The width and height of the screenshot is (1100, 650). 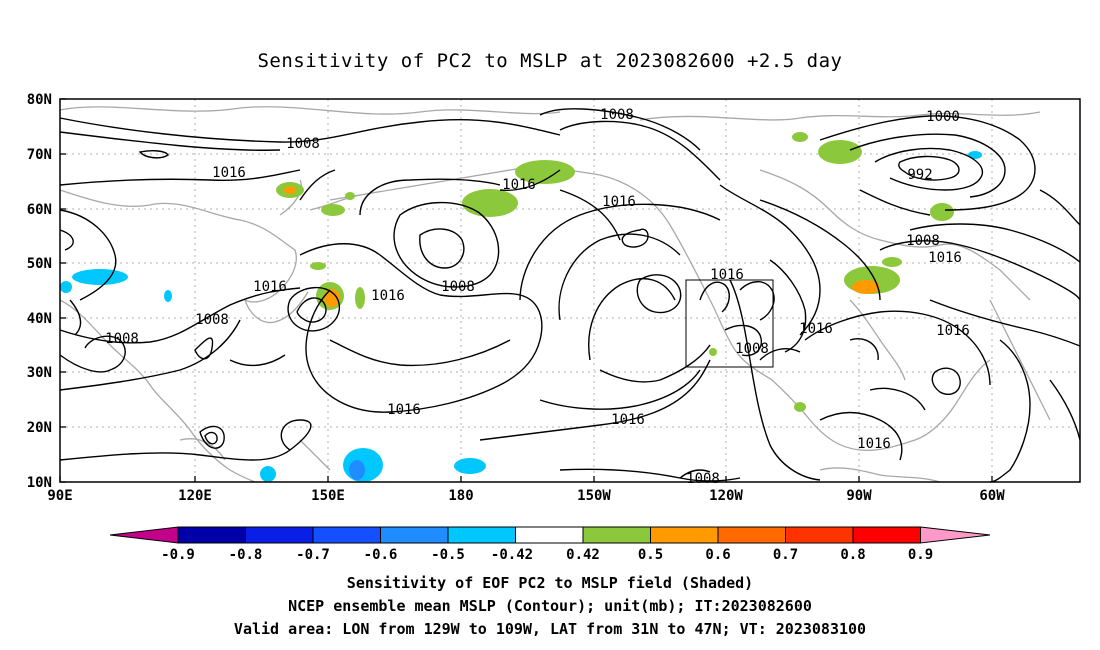 I want to click on lat-tick-label: 50N, so click(x=39, y=264).